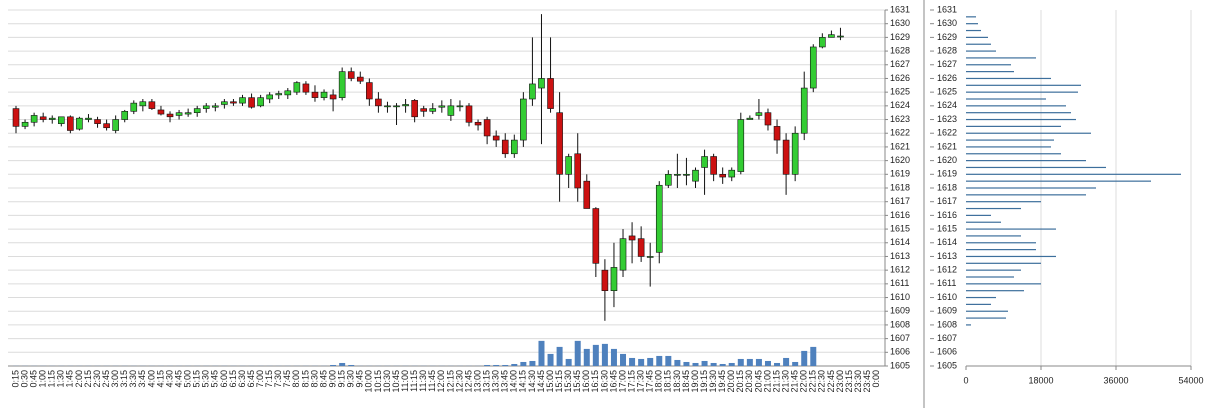 The width and height of the screenshot is (1211, 408). I want to click on x-tick-label: 0:00, so click(876, 379).